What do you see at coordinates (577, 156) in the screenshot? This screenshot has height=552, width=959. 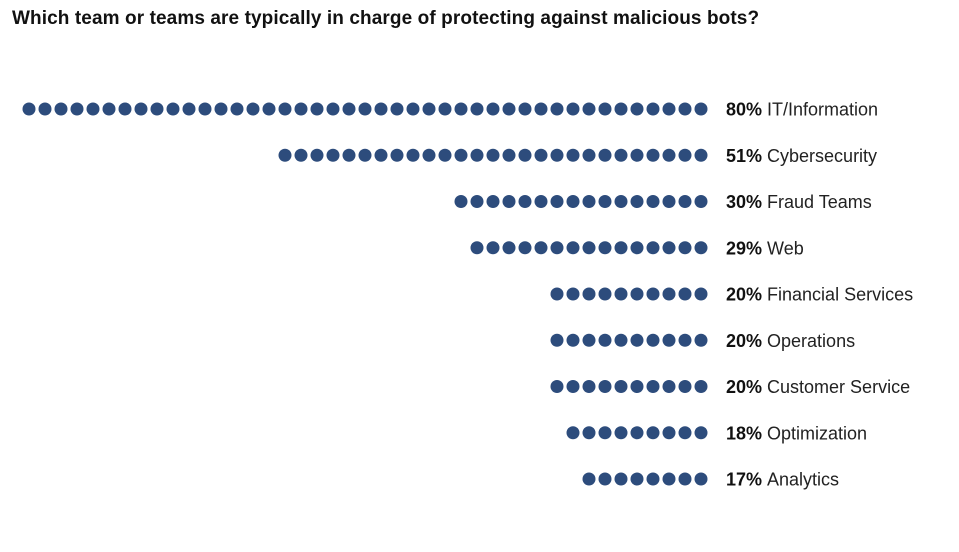 I see `bar-row-cybersecurity: 51% Cybersecurity` at bounding box center [577, 156].